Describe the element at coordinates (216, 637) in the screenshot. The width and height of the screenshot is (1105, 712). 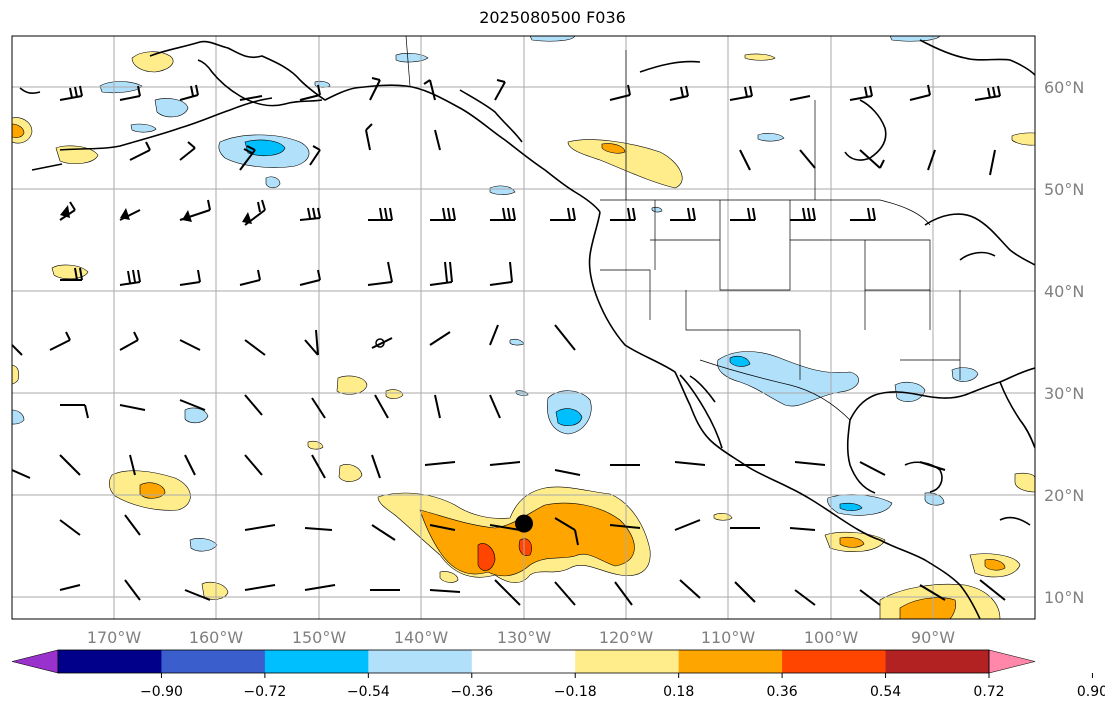
I see `lon-label: 160°W` at that location.